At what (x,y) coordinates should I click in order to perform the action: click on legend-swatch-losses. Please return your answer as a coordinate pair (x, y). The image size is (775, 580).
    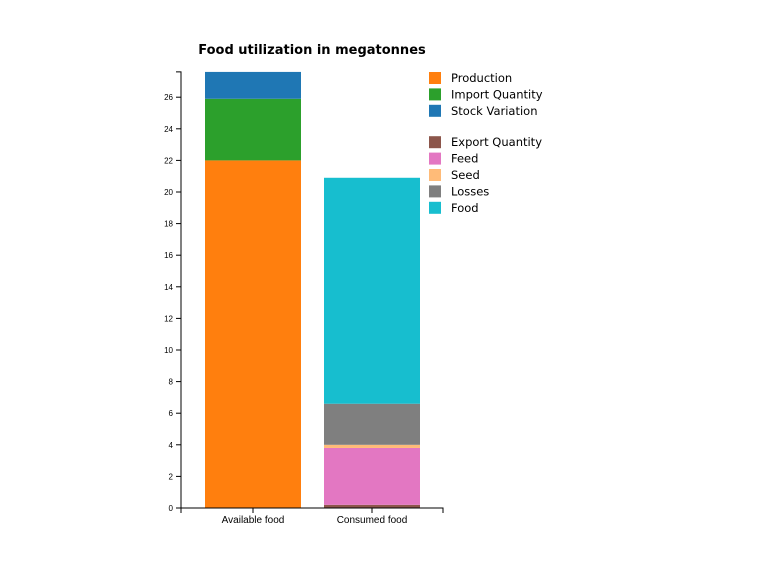
    Looking at the image, I should click on (435, 191).